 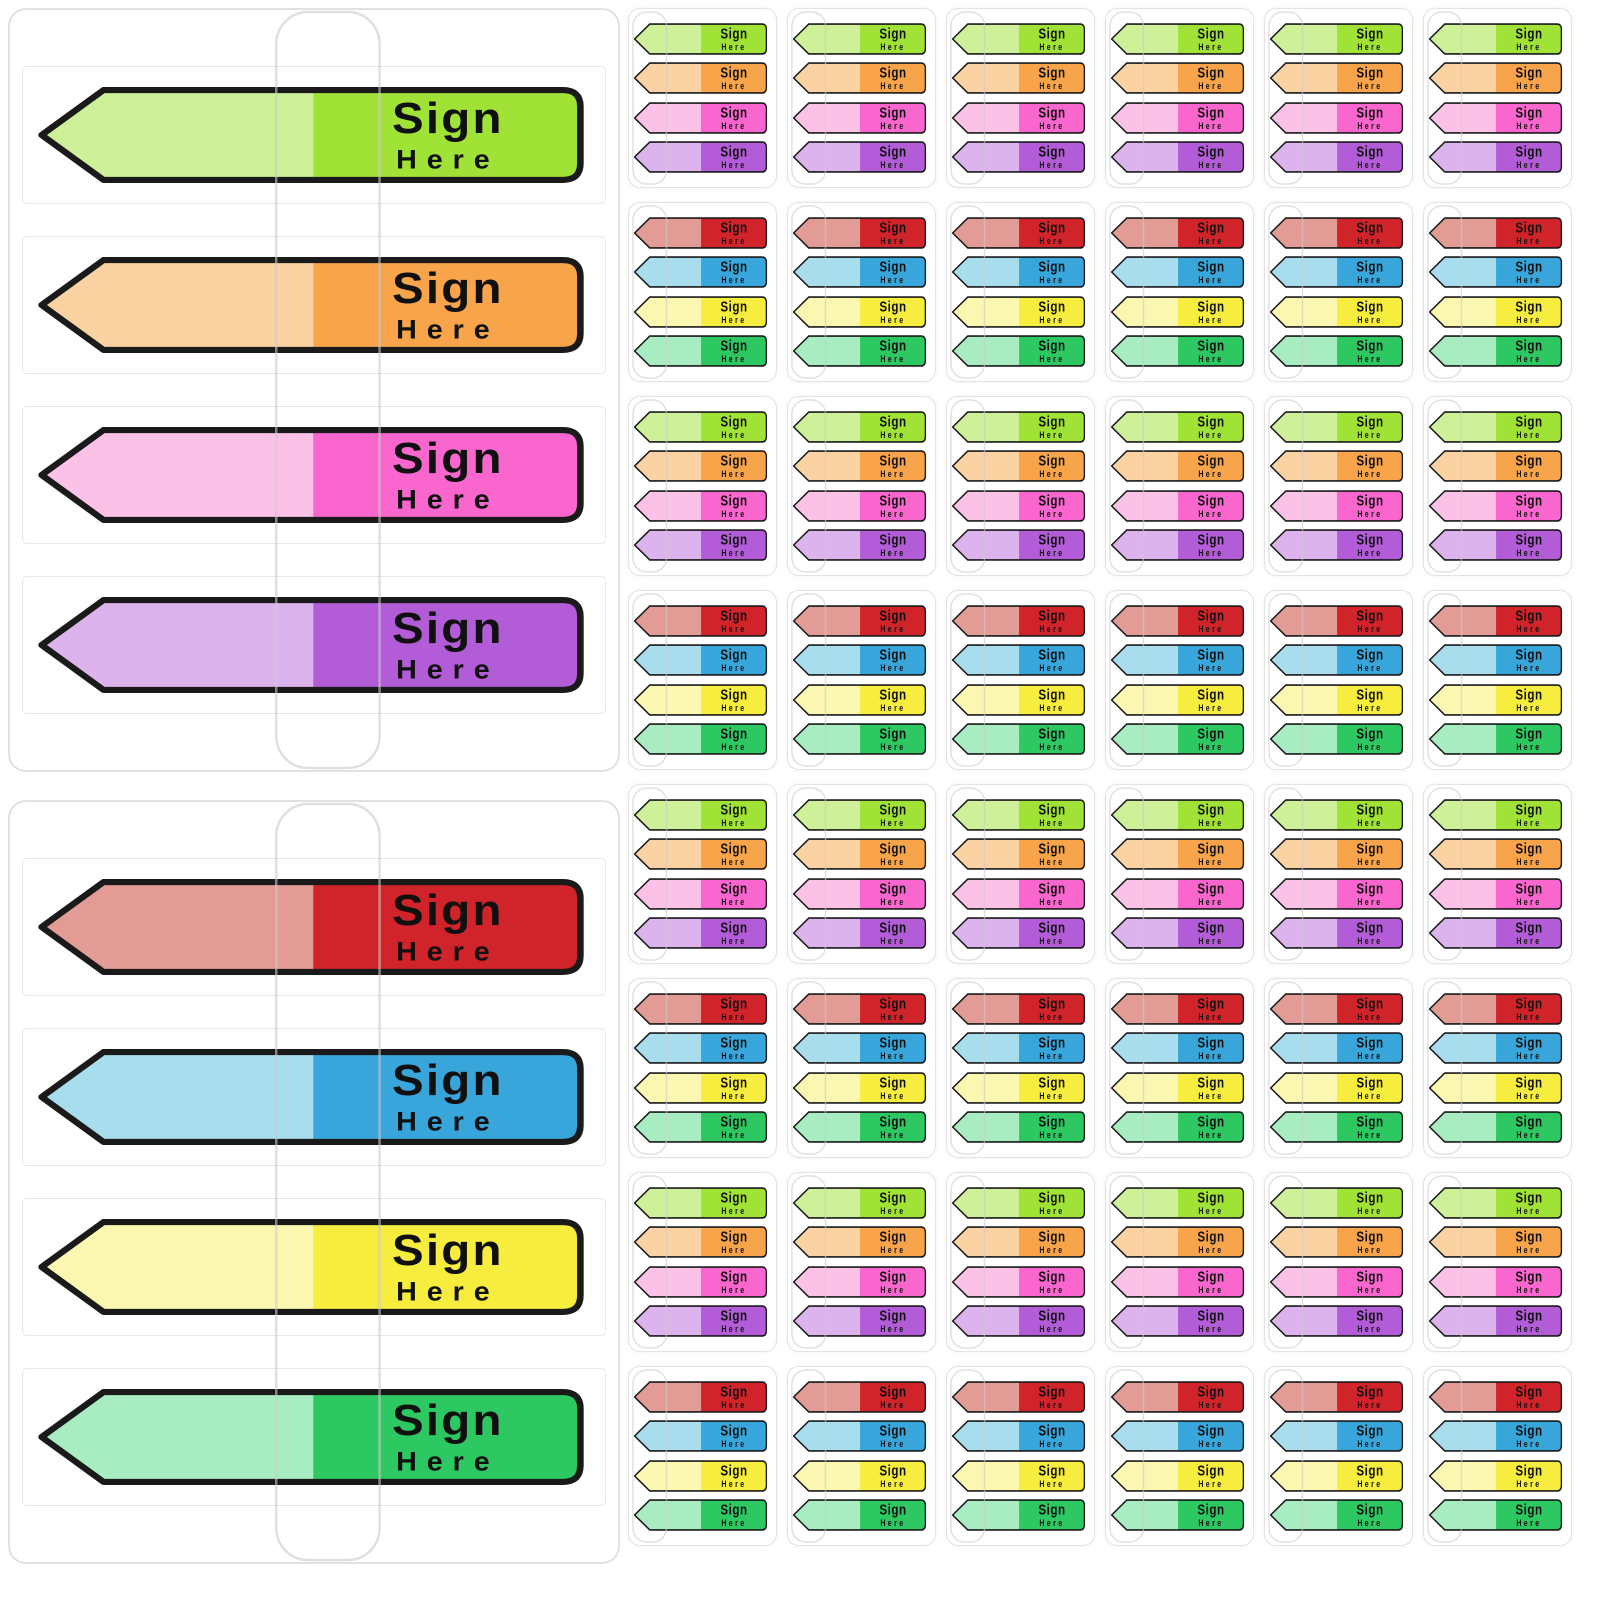 I want to click on small-dispenser-set-b: Sign Here Sign Here Sign Here Sign Here, so click(x=861, y=1456).